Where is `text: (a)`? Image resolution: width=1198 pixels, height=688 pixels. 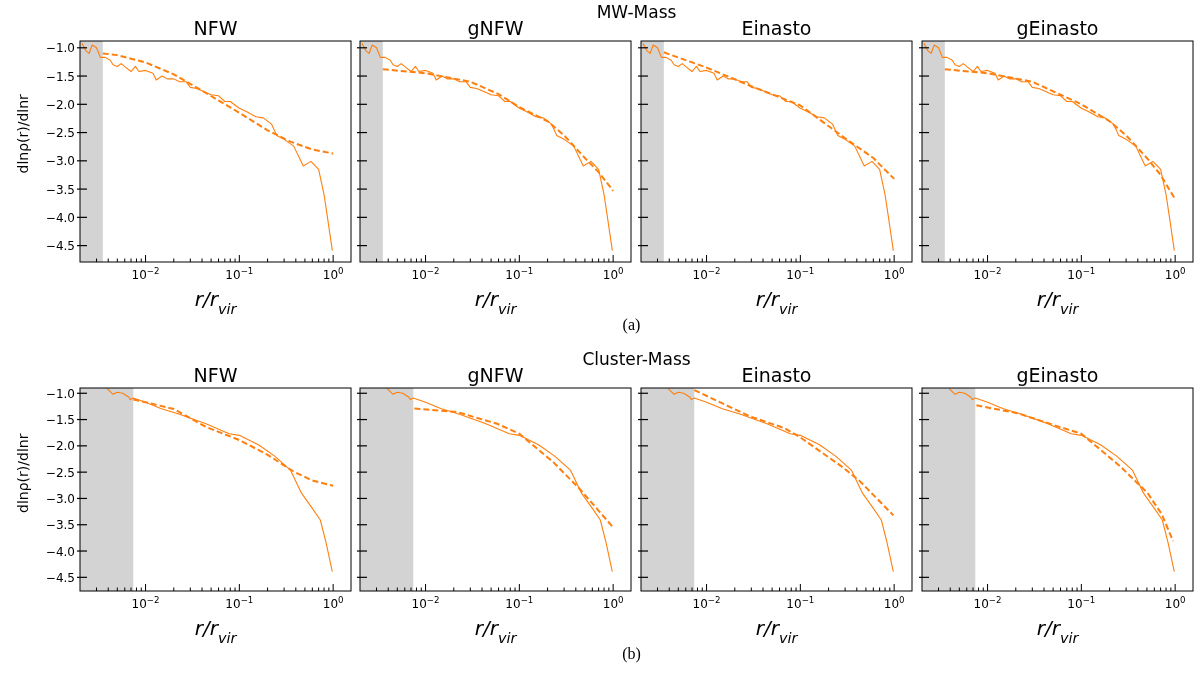
text: (a) is located at coordinates (631, 325).